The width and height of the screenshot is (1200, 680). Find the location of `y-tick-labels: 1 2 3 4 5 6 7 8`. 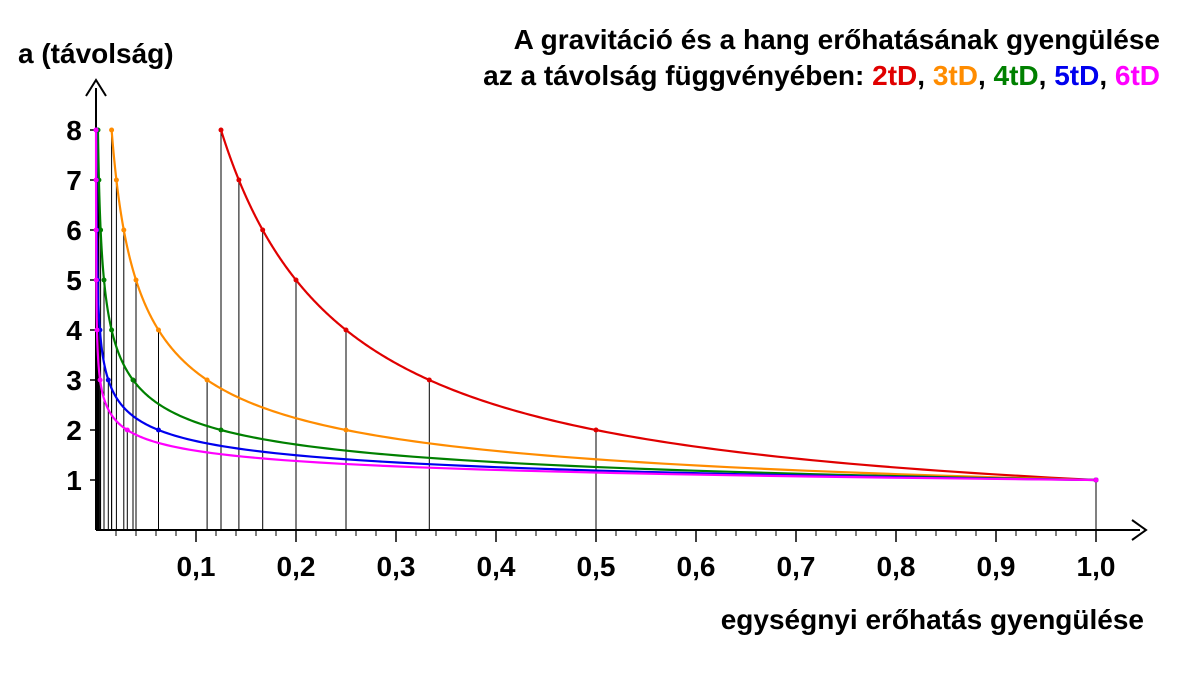

y-tick-labels: 1 2 3 4 5 6 7 8 is located at coordinates (74, 305).